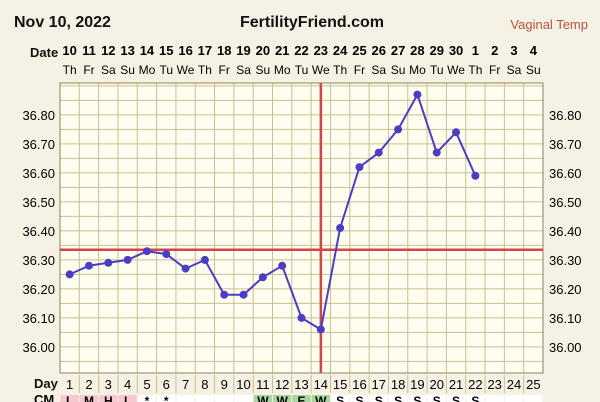  Describe the element at coordinates (494, 50) in the screenshot. I see `date-label: 2` at that location.